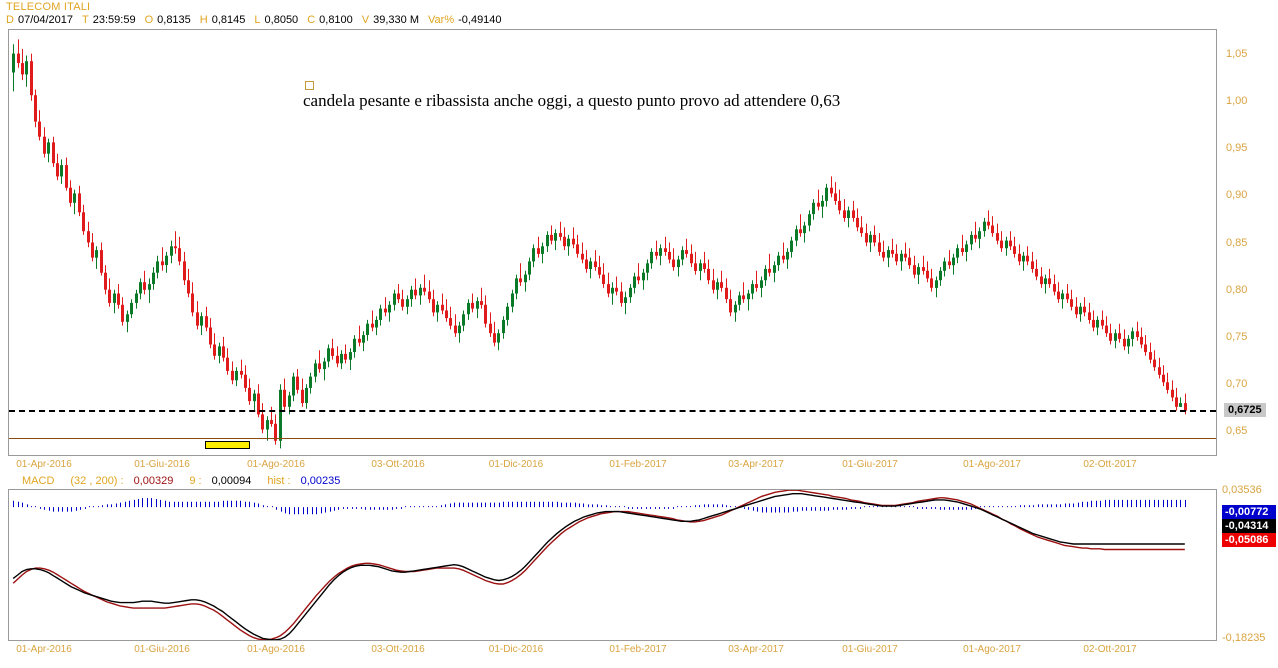  Describe the element at coordinates (398, 464) in the screenshot. I see `price-date-tick-3: 03-Ott-2016` at that location.